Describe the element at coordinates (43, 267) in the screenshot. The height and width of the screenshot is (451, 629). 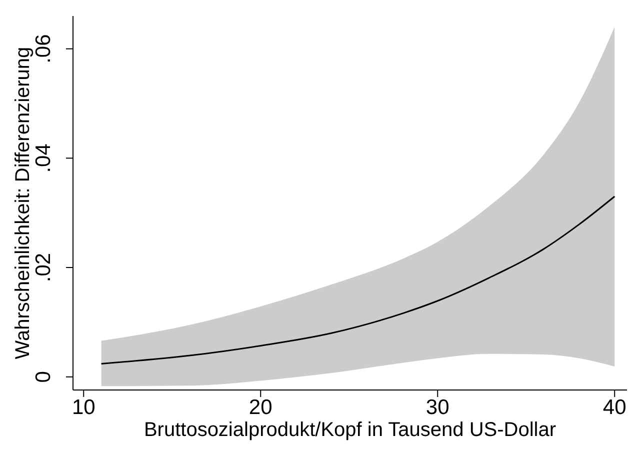
I see `y-tick-label: .02` at that location.